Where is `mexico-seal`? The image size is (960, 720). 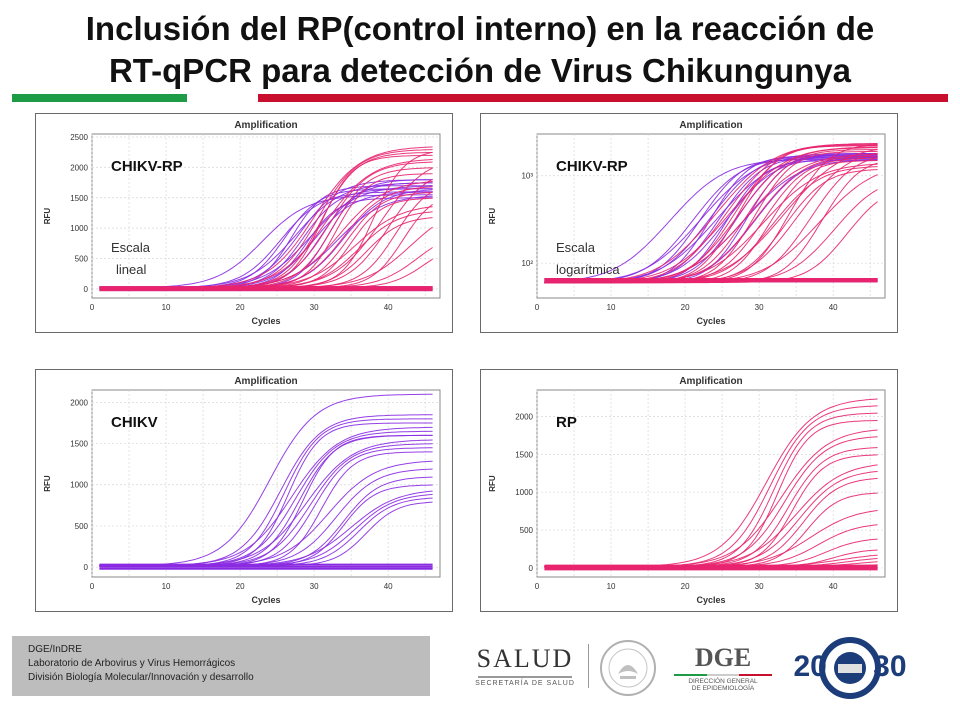 mexico-seal is located at coordinates (628, 668).